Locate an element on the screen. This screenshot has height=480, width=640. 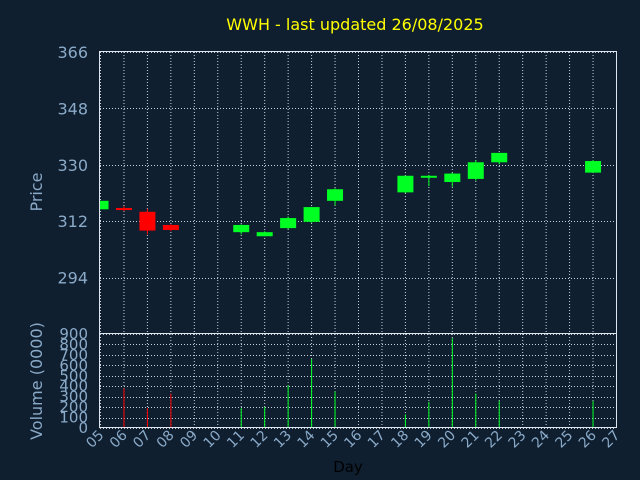
price-tick-label: 294 is located at coordinates (72, 278).